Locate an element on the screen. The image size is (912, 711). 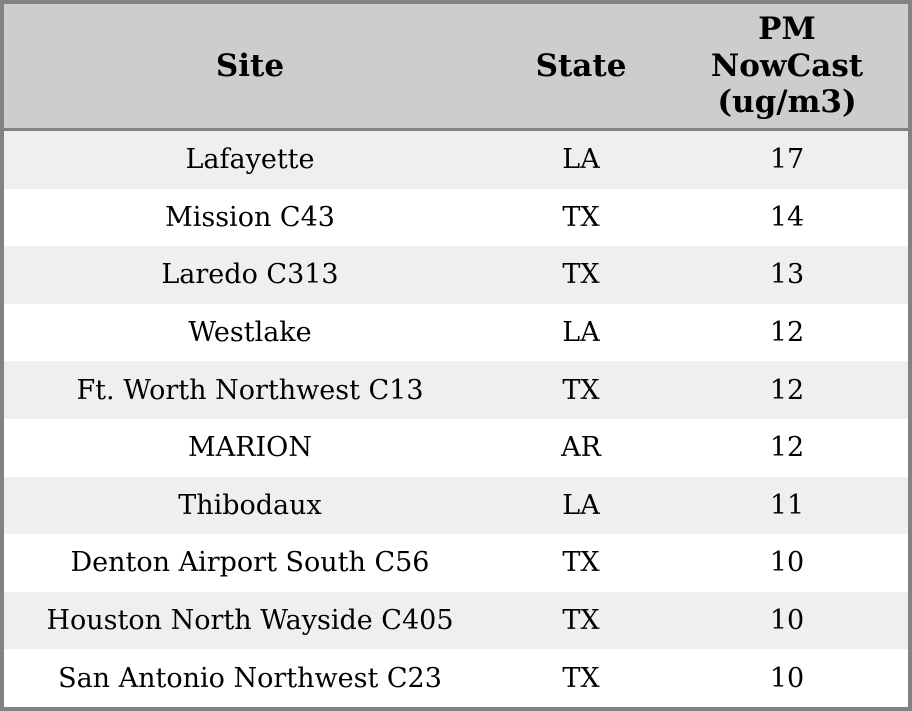
table-row: MARION AR 12 is located at coordinates (456, 447).